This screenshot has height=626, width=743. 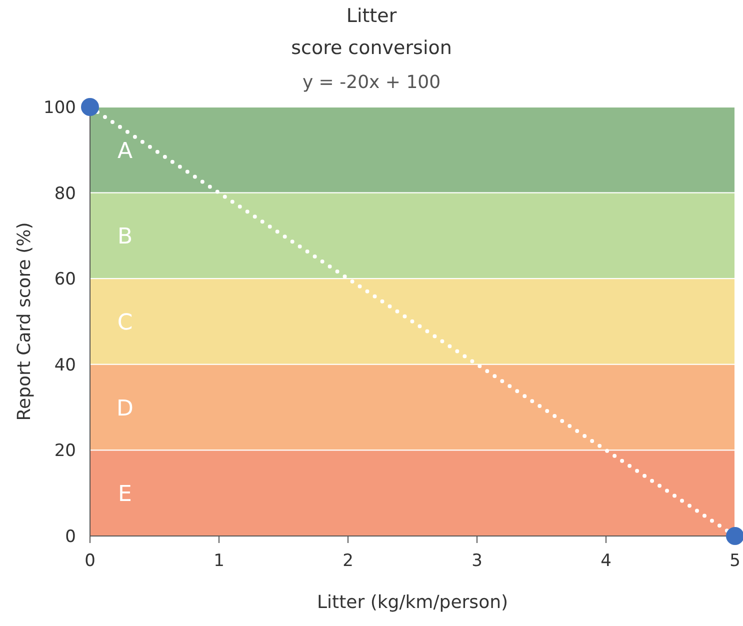 What do you see at coordinates (24, 321) in the screenshot?
I see `y-axis-title: Report Card score (%)` at bounding box center [24, 321].